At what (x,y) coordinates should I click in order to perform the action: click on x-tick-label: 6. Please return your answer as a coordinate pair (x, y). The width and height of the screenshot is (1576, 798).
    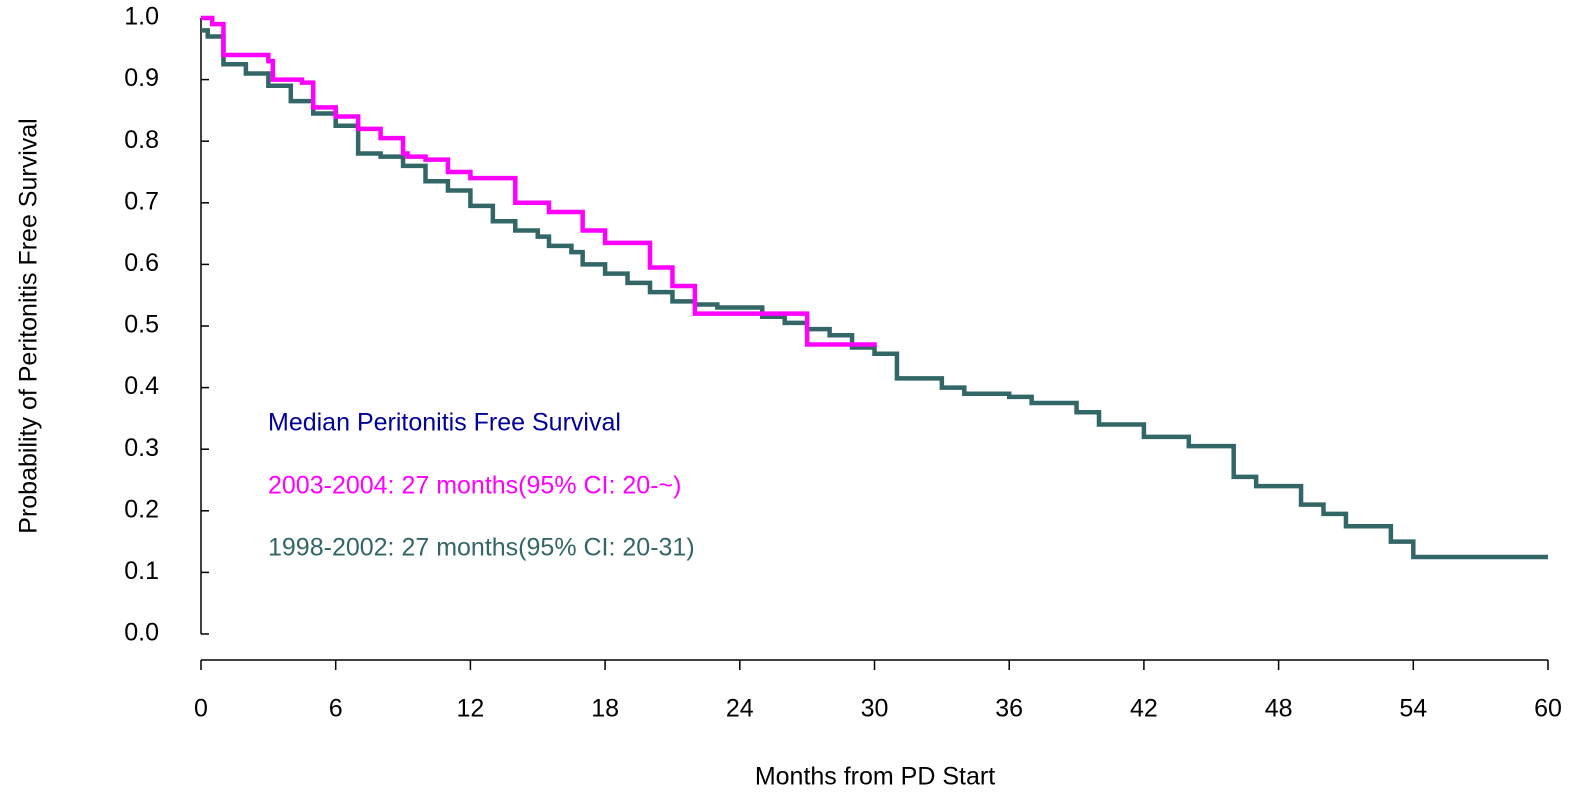
    Looking at the image, I should click on (336, 709).